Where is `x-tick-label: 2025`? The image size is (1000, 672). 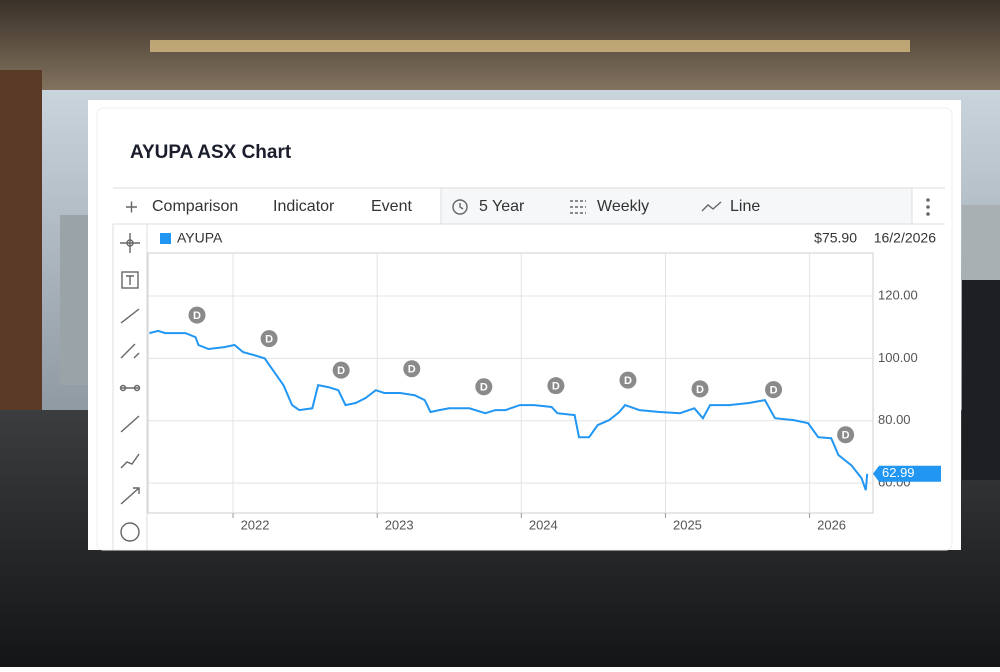
x-tick-label: 2025 is located at coordinates (687, 524).